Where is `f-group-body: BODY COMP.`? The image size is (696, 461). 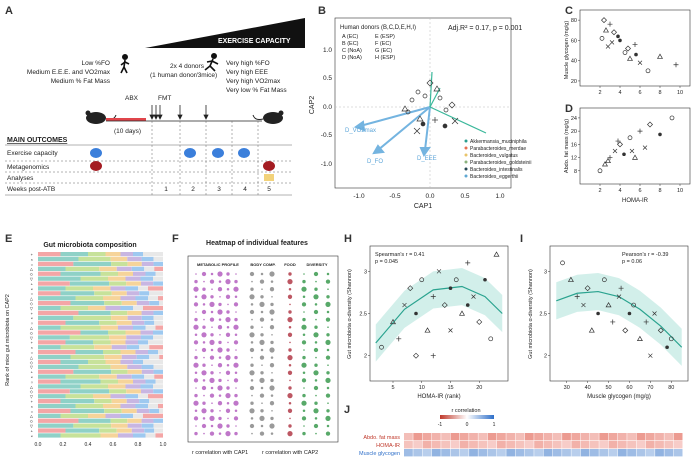 f-group-body: BODY COMP. is located at coordinates (262, 264).